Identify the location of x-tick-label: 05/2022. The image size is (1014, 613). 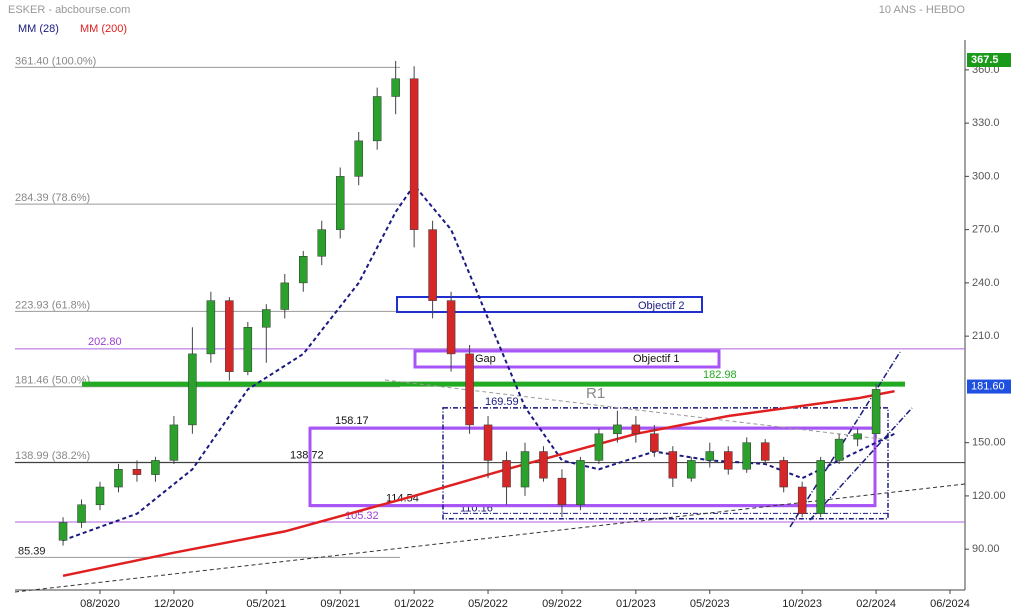
(488, 604).